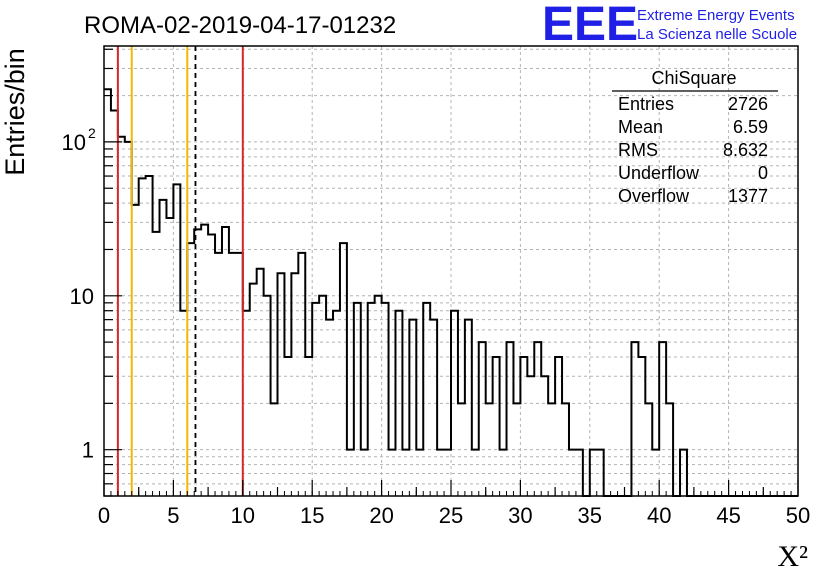 This screenshot has height=572, width=836. I want to click on x-tick-label: 25, so click(451, 515).